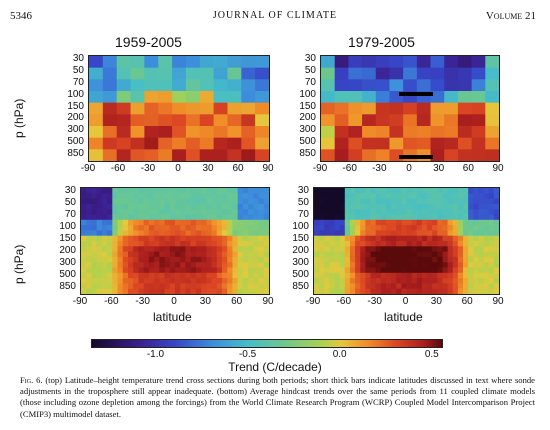 The image size is (550, 430). I want to click on pressure-tick-label: 30, so click(70, 190).